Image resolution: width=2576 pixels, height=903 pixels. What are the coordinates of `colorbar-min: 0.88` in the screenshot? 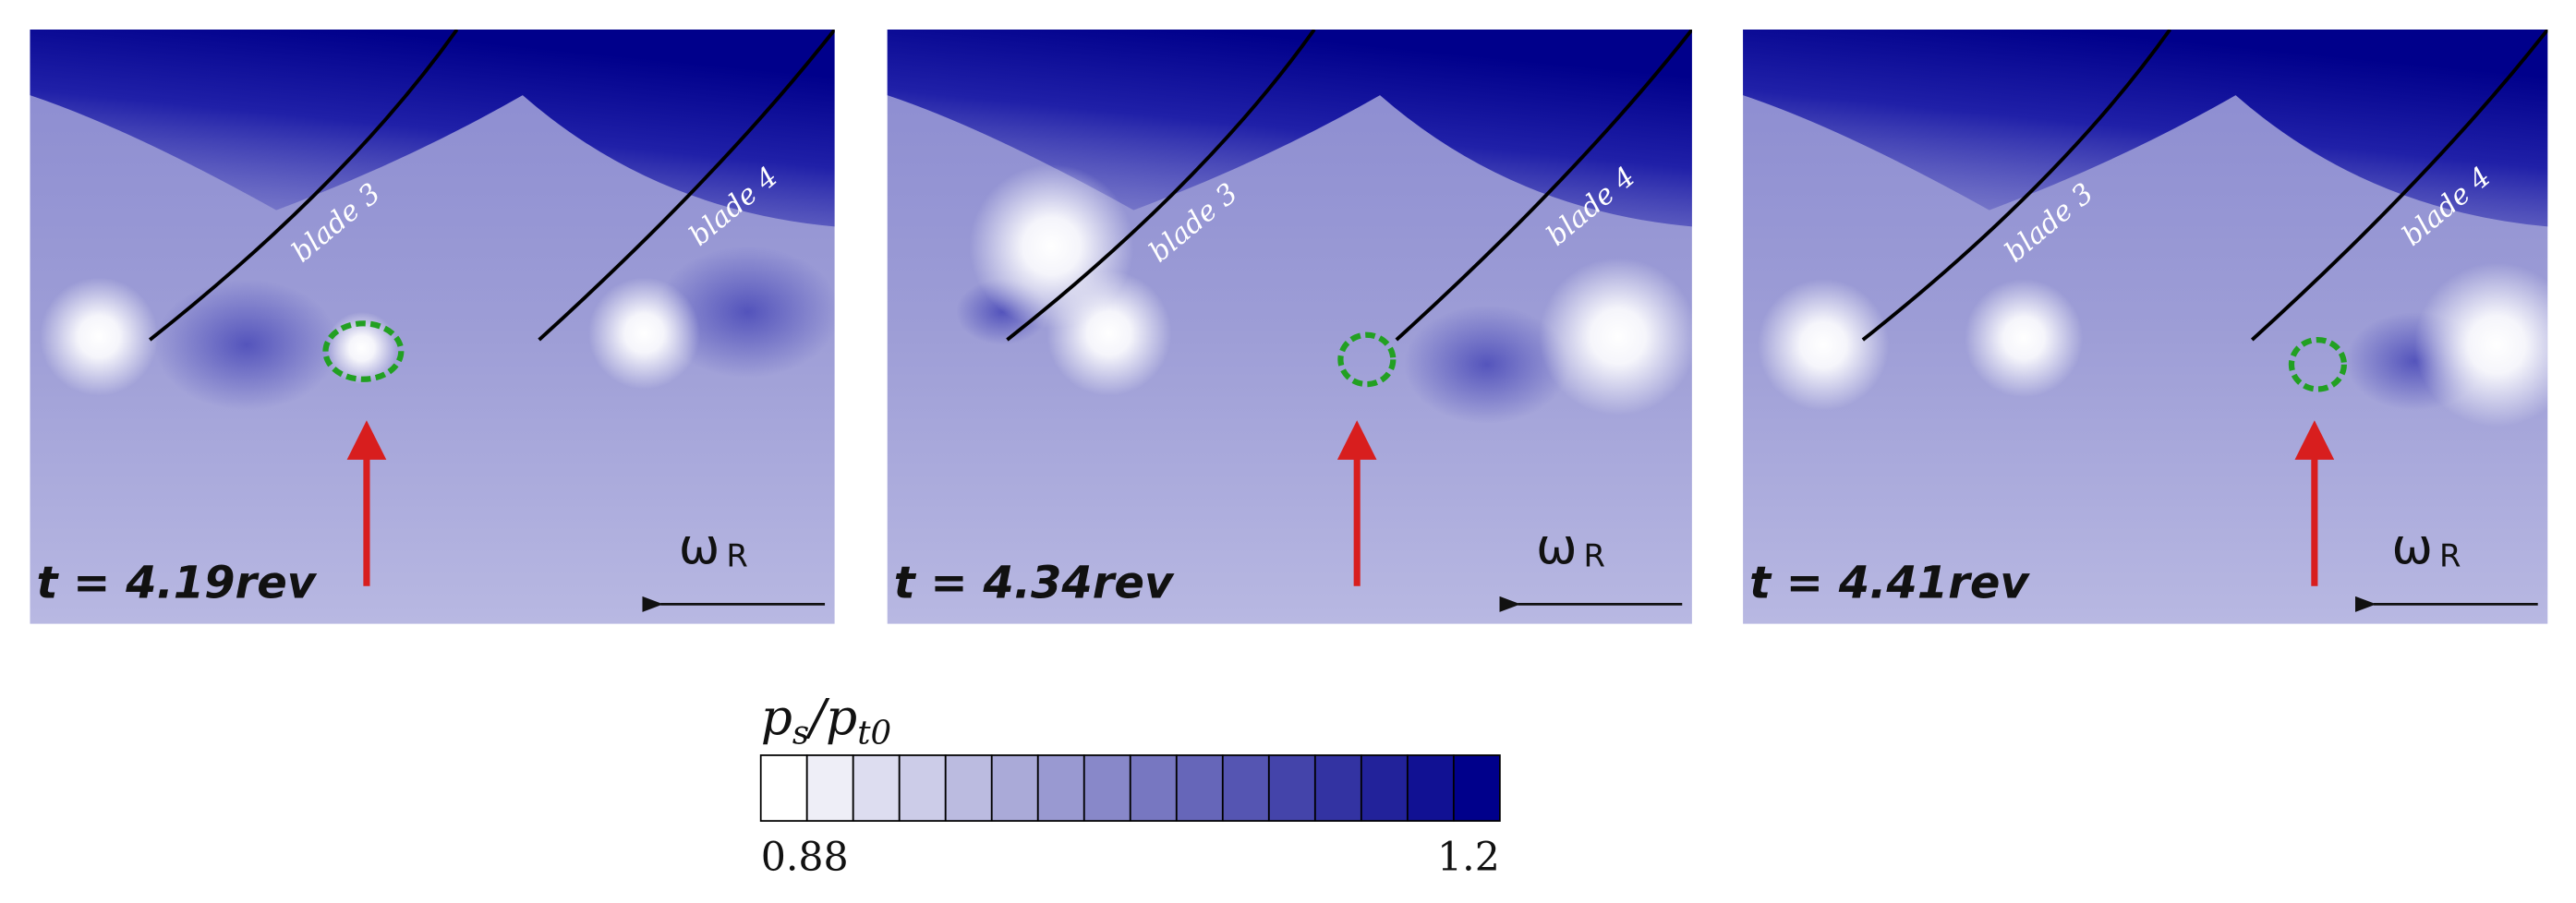 It's located at (805, 857).